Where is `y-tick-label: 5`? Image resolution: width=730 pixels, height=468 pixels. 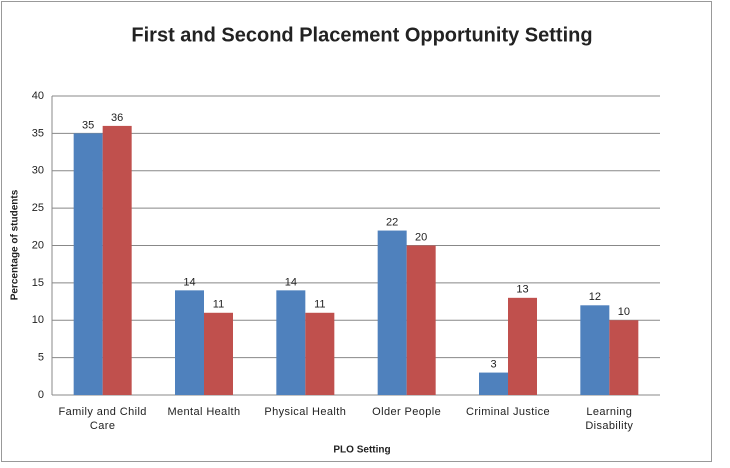
y-tick-label: 5 is located at coordinates (41, 358).